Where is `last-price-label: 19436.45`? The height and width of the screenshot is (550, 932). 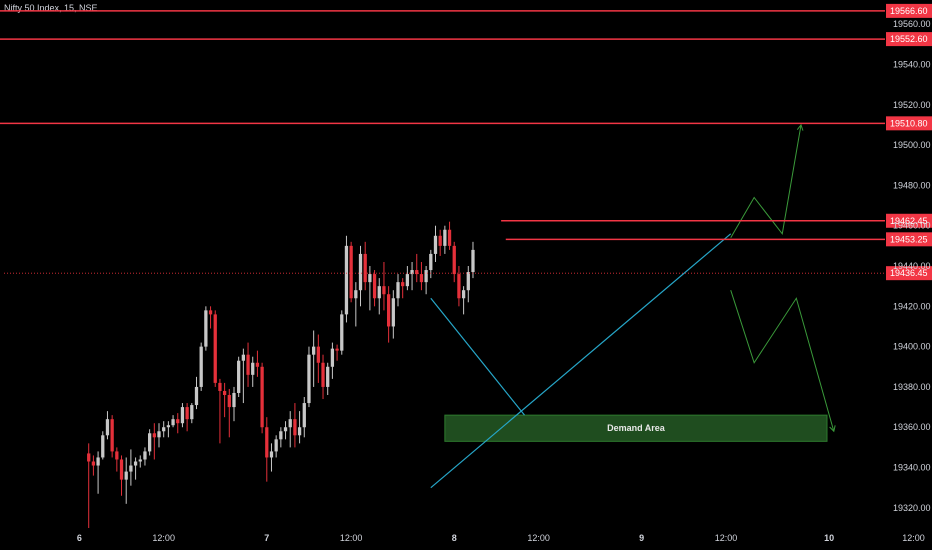
last-price-label: 19436.45 is located at coordinates (909, 273).